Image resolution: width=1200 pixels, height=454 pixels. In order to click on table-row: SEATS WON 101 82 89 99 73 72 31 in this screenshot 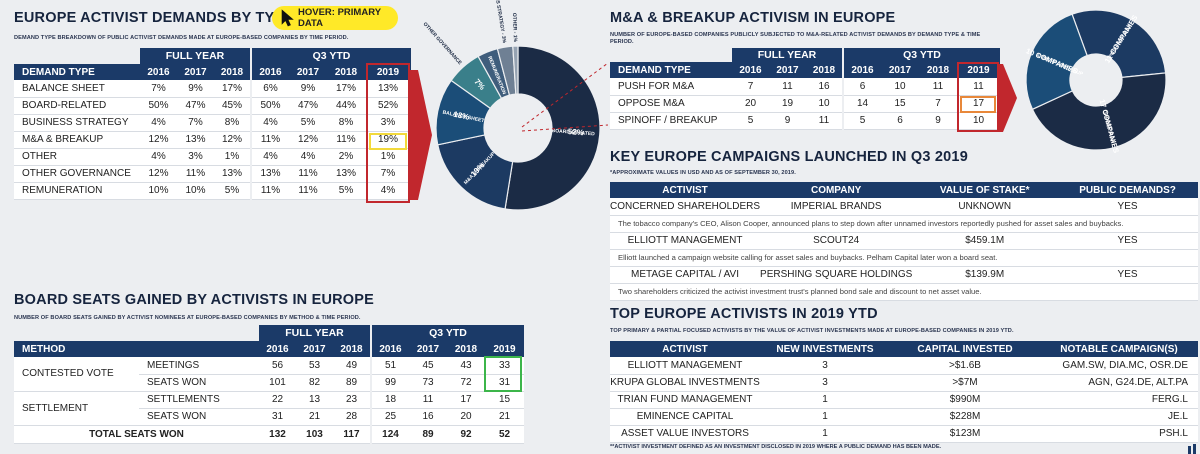, I will do `click(269, 383)`.